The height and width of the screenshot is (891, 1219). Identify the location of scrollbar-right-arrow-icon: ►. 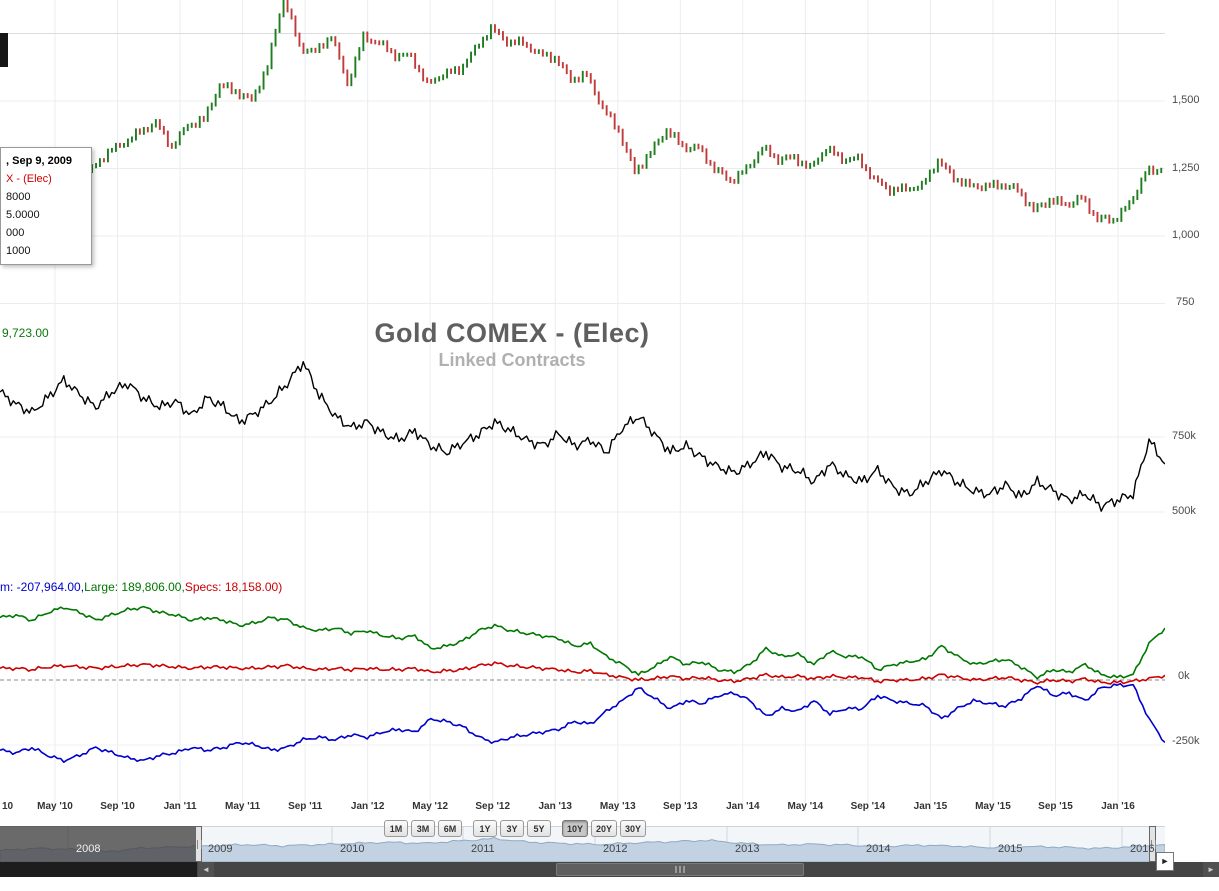
(1211, 869).